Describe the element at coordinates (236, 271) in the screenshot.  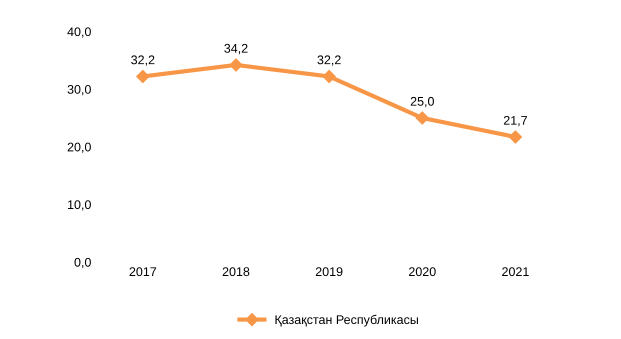
I see `x-tick-label: 2018` at that location.